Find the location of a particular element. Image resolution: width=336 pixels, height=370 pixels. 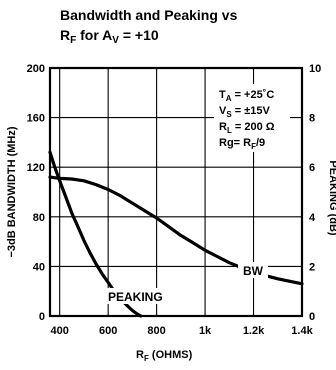

series-label-bw: BW is located at coordinates (253, 271).